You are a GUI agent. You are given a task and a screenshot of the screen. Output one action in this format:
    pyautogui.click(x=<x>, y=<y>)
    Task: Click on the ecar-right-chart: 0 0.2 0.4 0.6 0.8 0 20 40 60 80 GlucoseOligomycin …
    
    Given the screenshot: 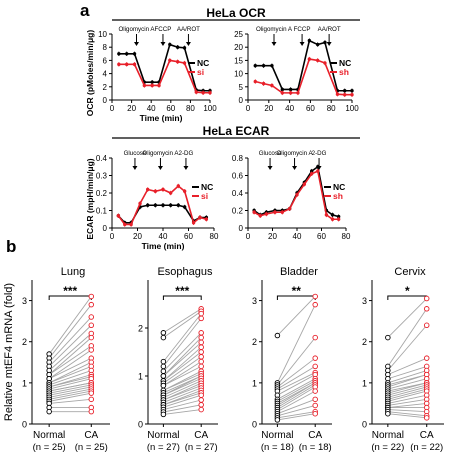 What is the action you would take?
    pyautogui.click(x=291, y=195)
    